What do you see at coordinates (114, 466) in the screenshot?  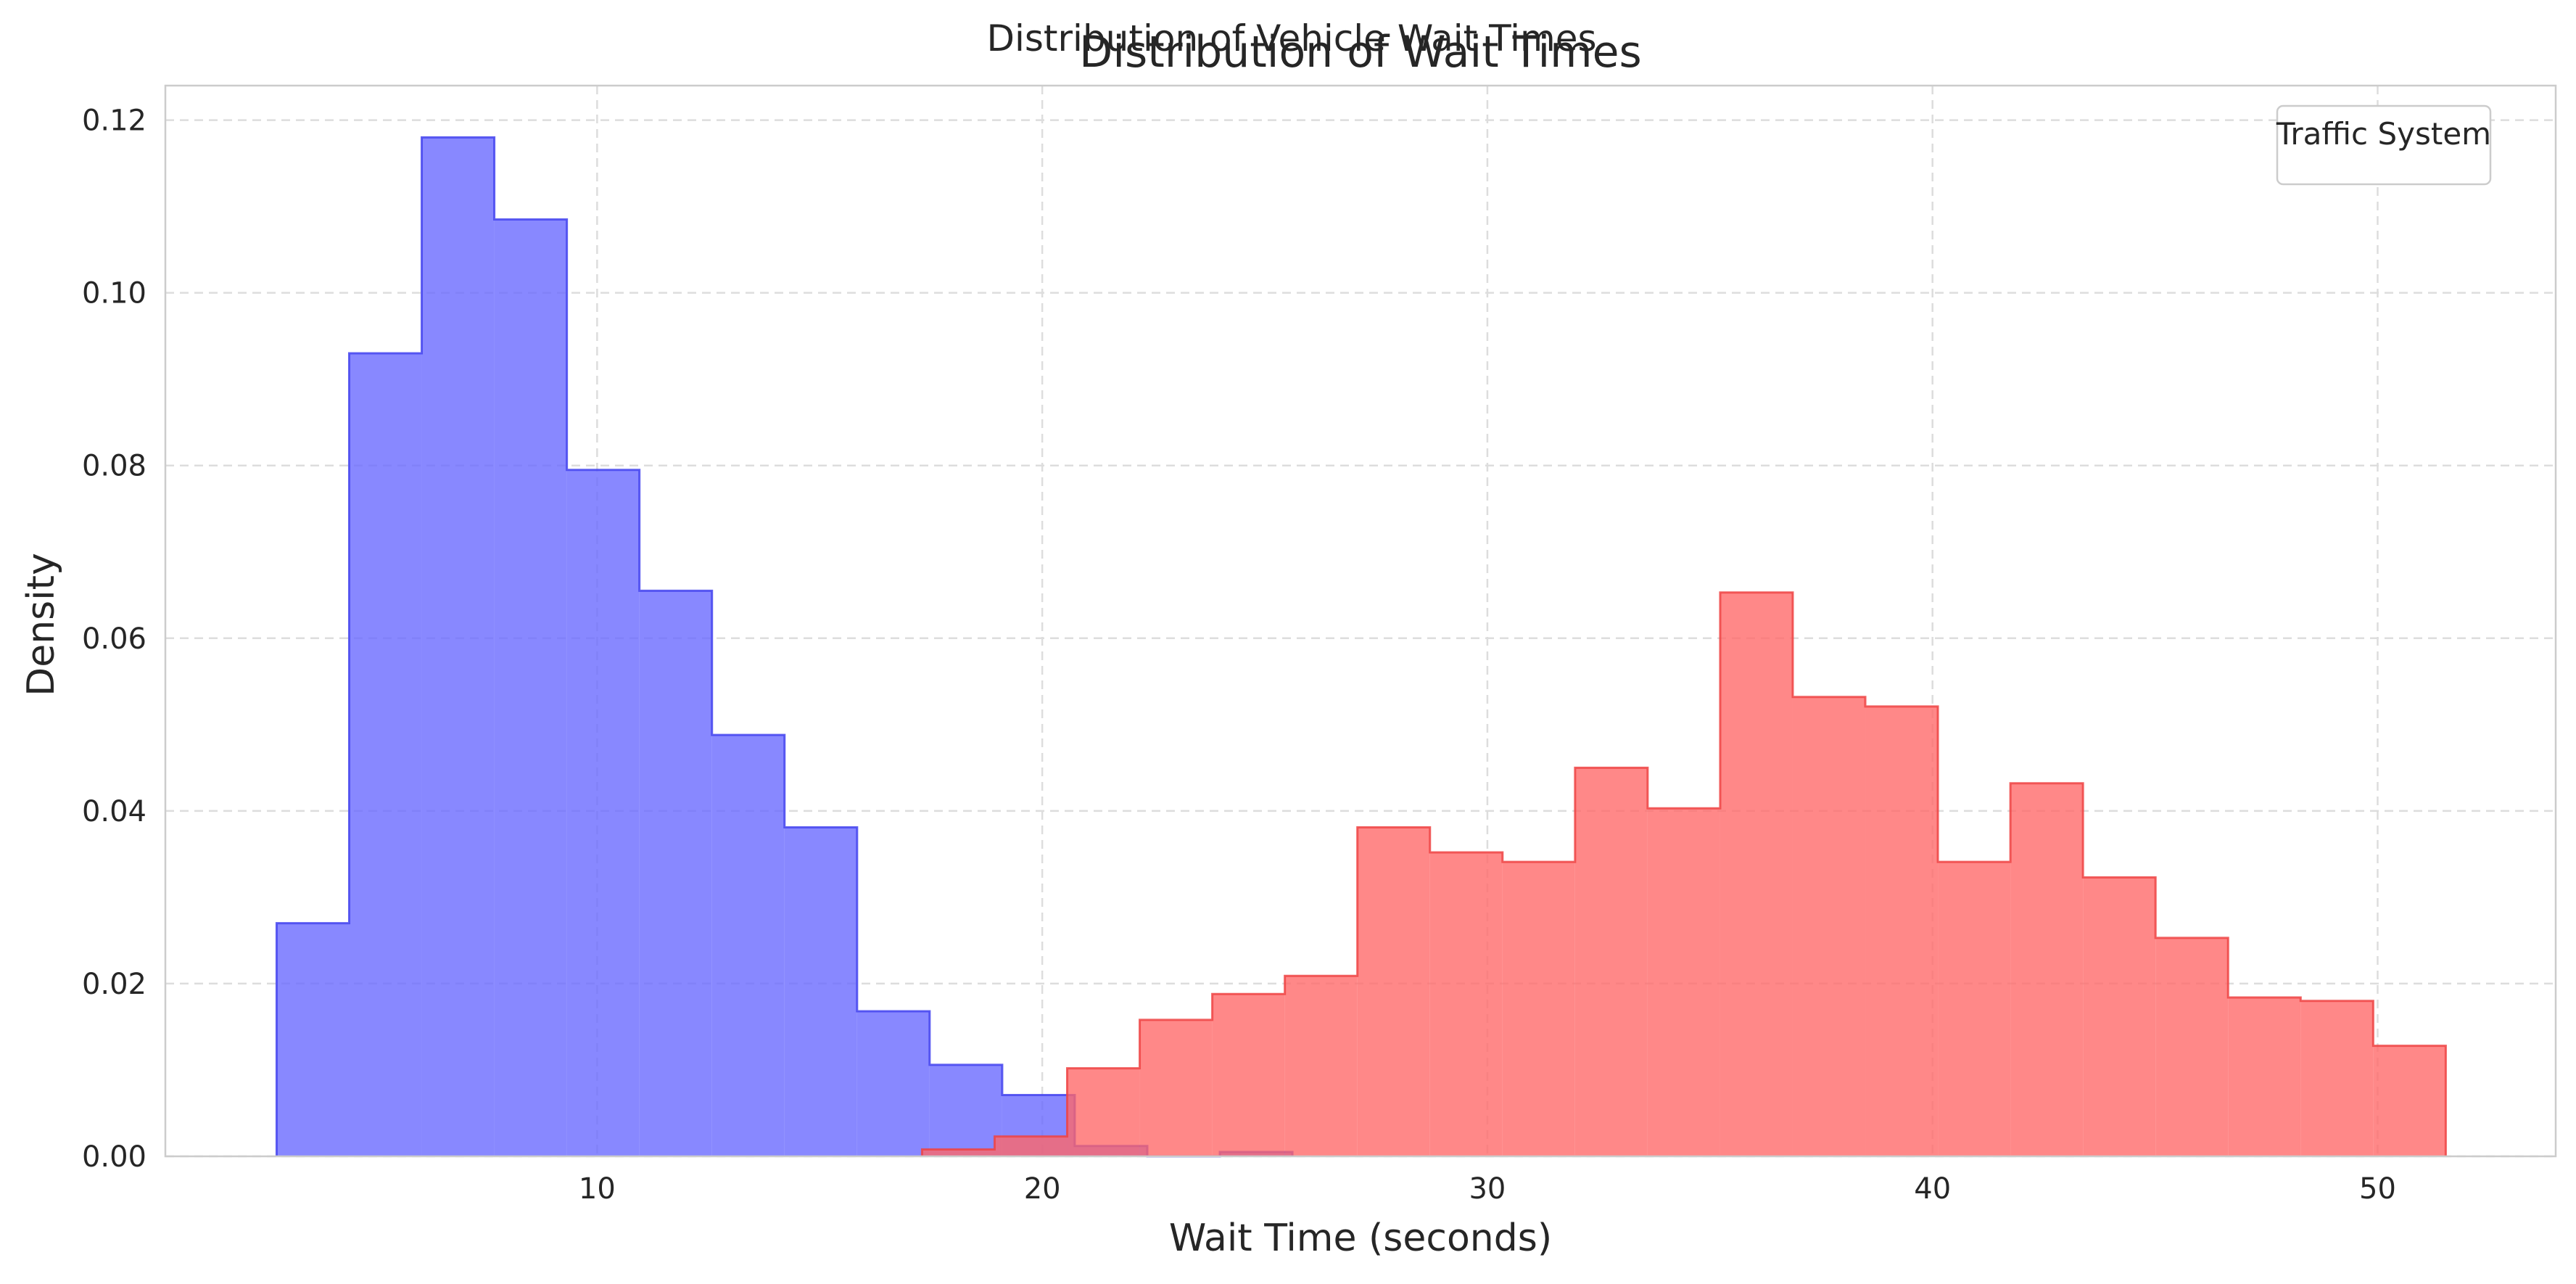 I see `y-tick-label: 0.08` at bounding box center [114, 466].